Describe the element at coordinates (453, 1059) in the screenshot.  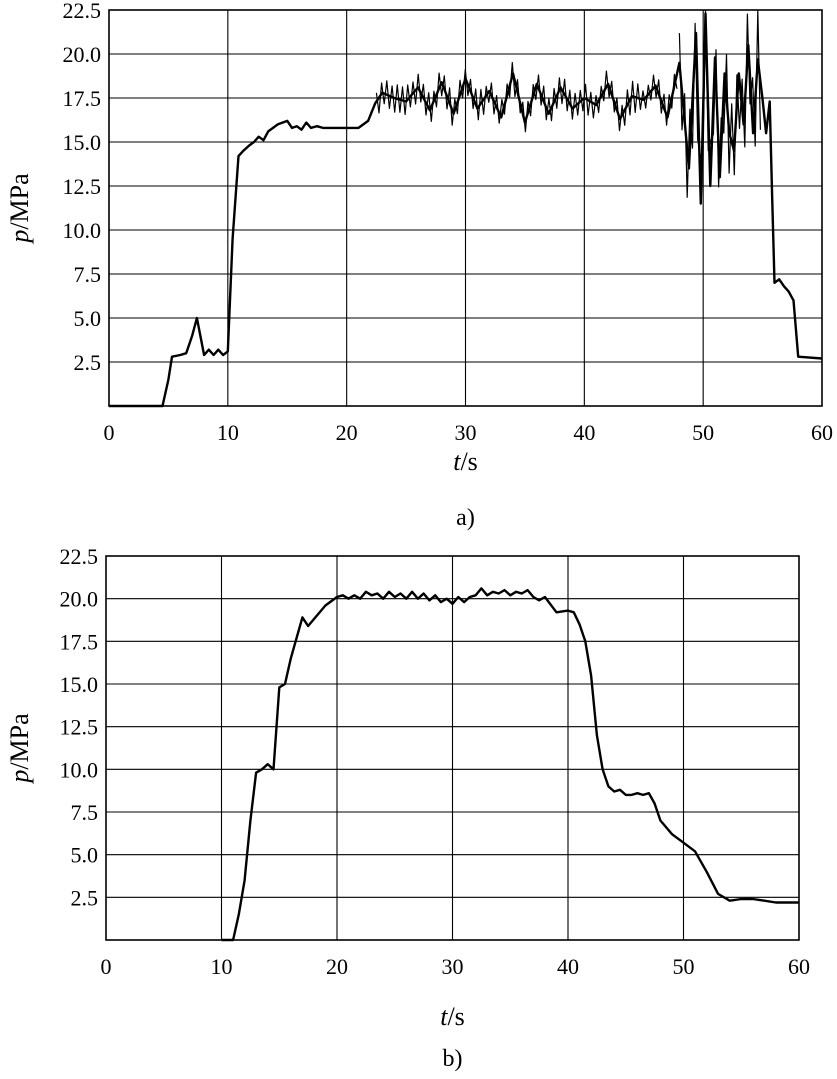
I see `panel-label-b: b)` at that location.